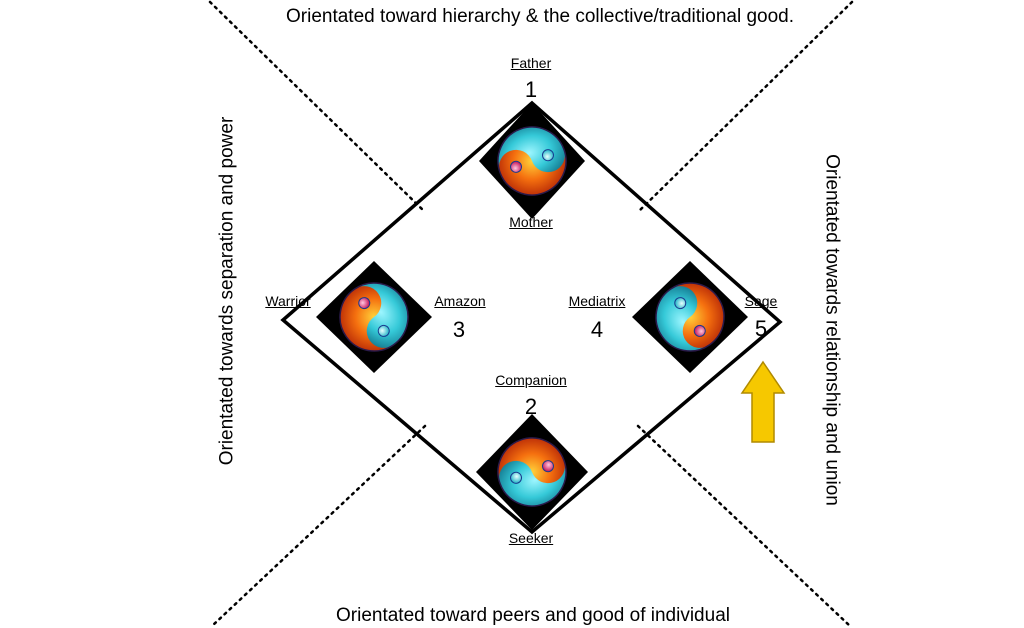 The image size is (1024, 628). Describe the element at coordinates (761, 328) in the screenshot. I see `number-5: 5` at that location.